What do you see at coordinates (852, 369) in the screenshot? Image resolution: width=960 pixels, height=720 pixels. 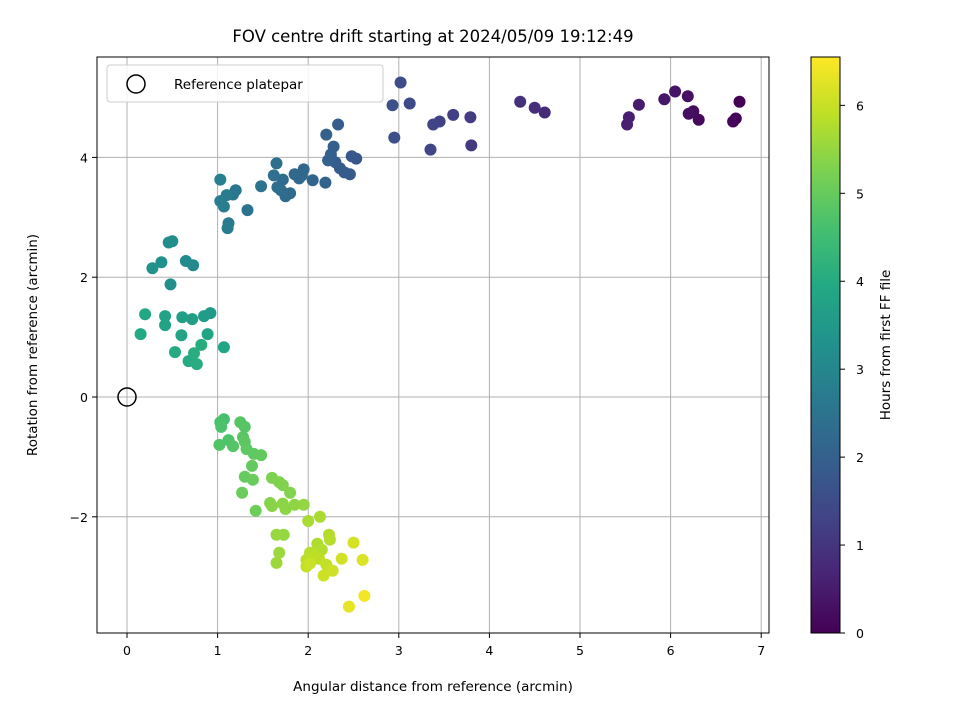 I see `colorbar-ticks: 0 1 2 3 4 5 6` at bounding box center [852, 369].